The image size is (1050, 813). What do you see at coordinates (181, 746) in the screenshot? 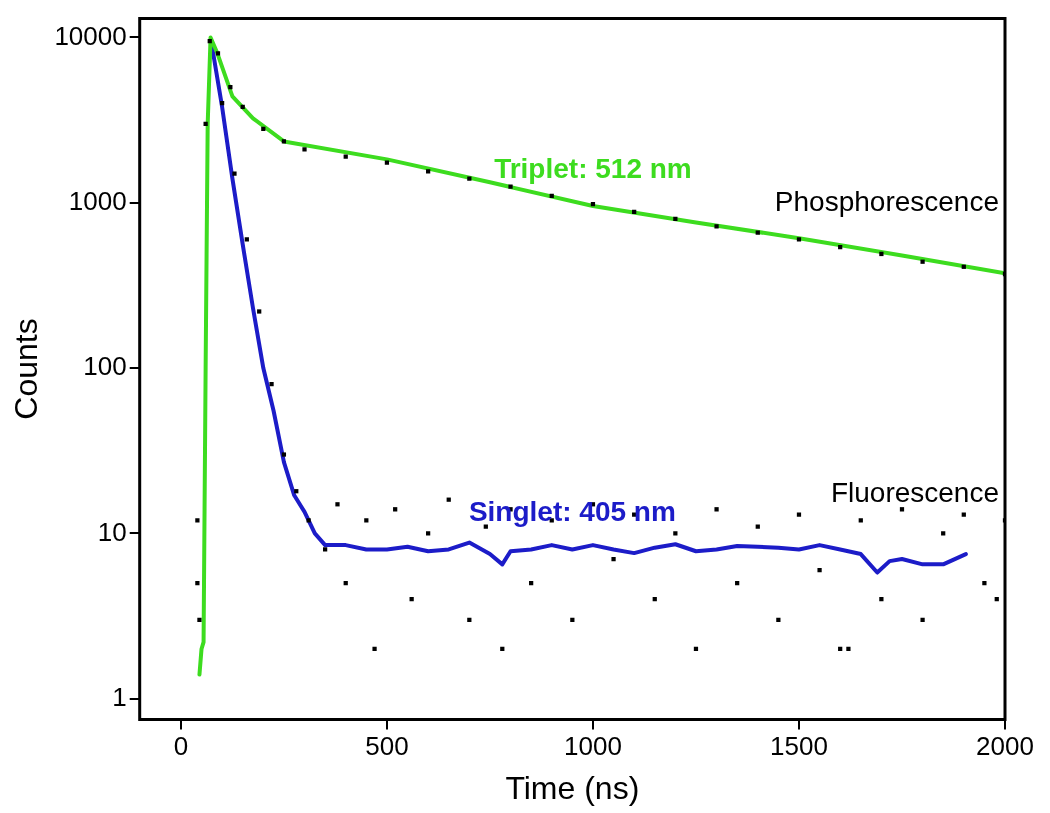
I see `x-tick-label: 0` at bounding box center [181, 746].